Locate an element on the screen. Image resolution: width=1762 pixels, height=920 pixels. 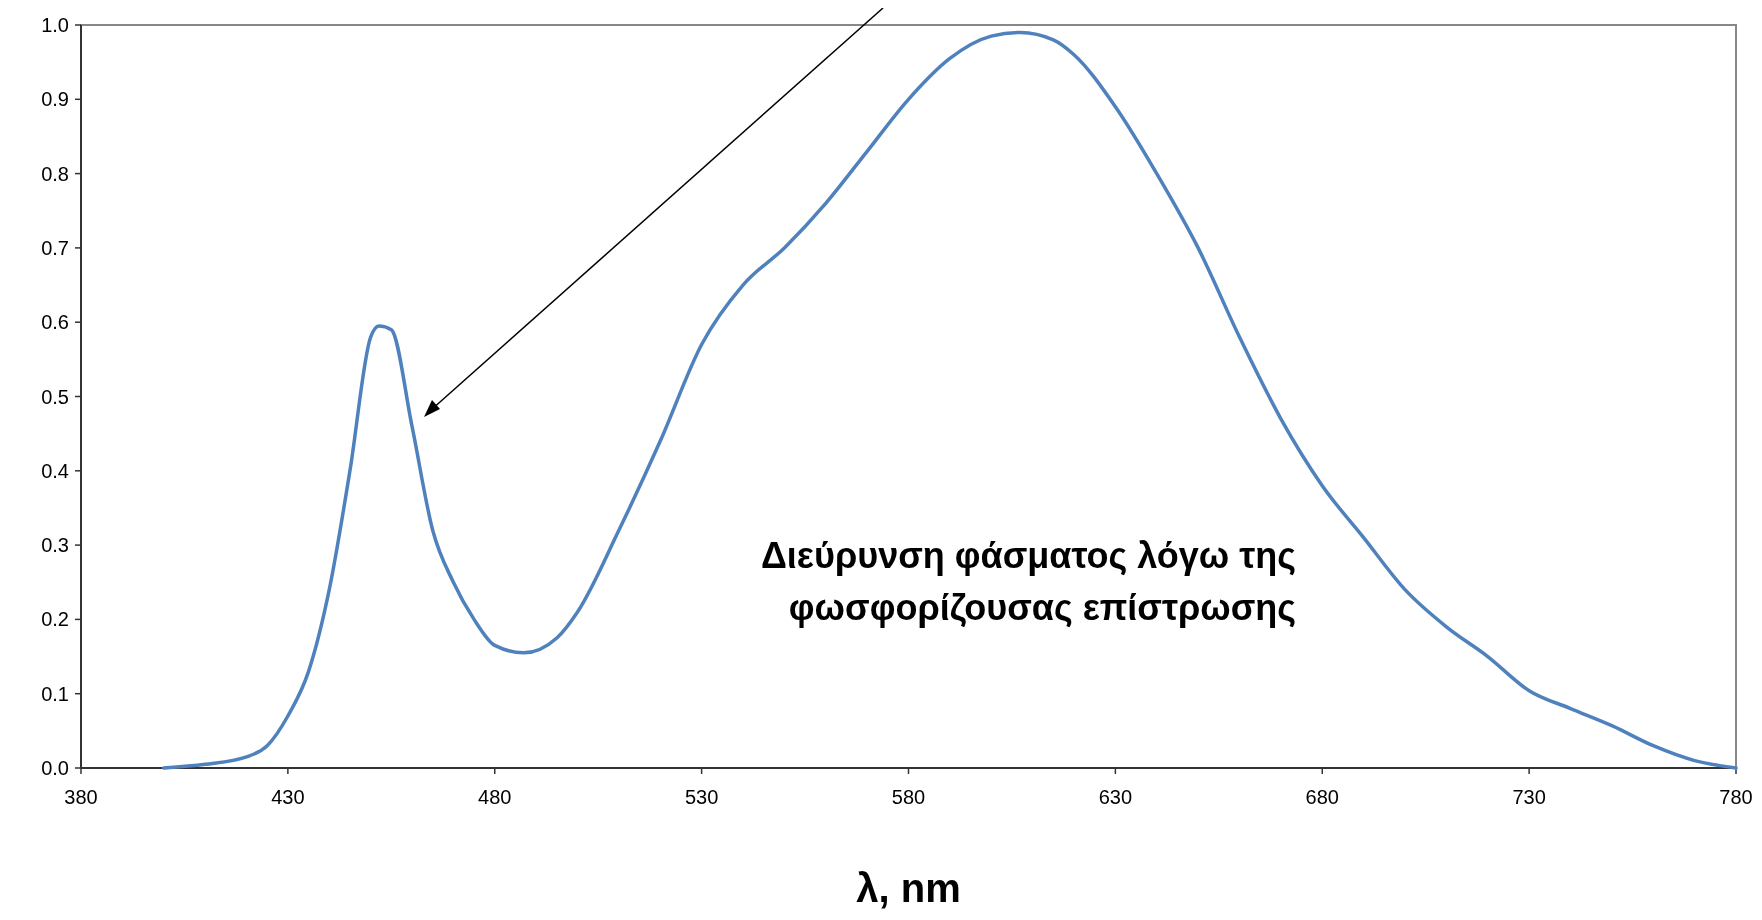
y-tick-label: 0.1 is located at coordinates (55, 693).